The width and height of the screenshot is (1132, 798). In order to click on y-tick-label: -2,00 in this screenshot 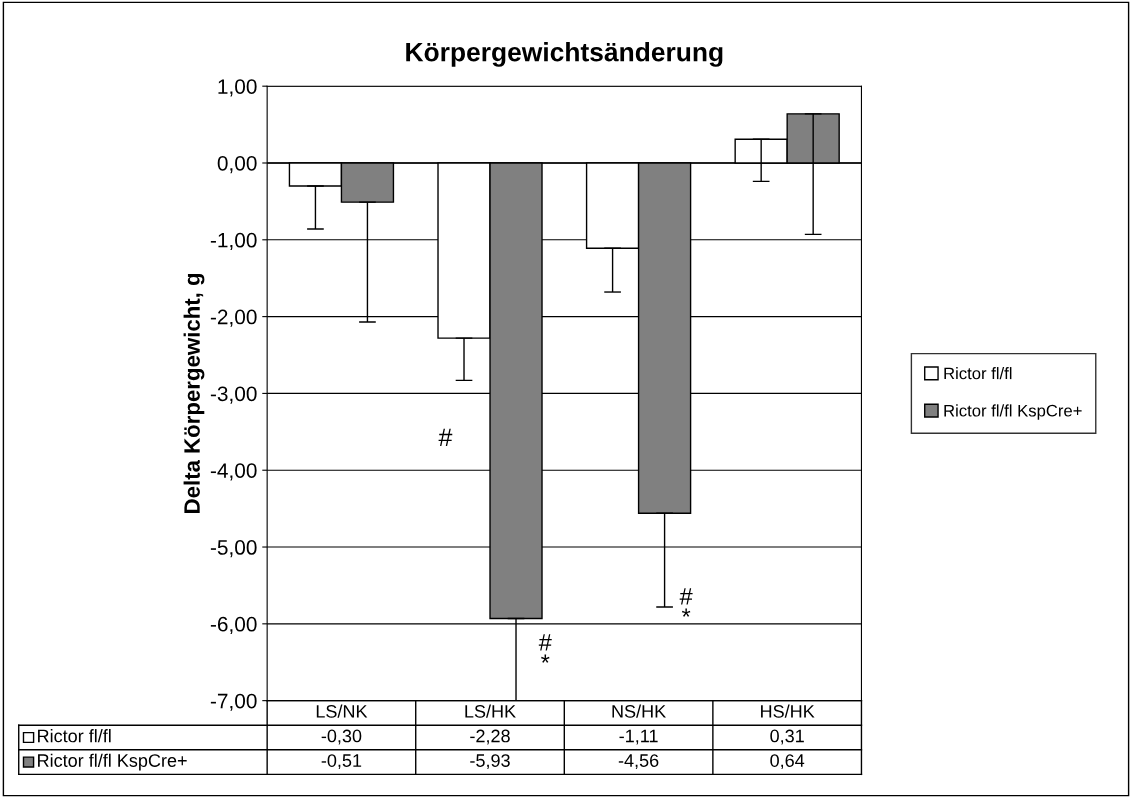, I will do `click(233, 318)`.